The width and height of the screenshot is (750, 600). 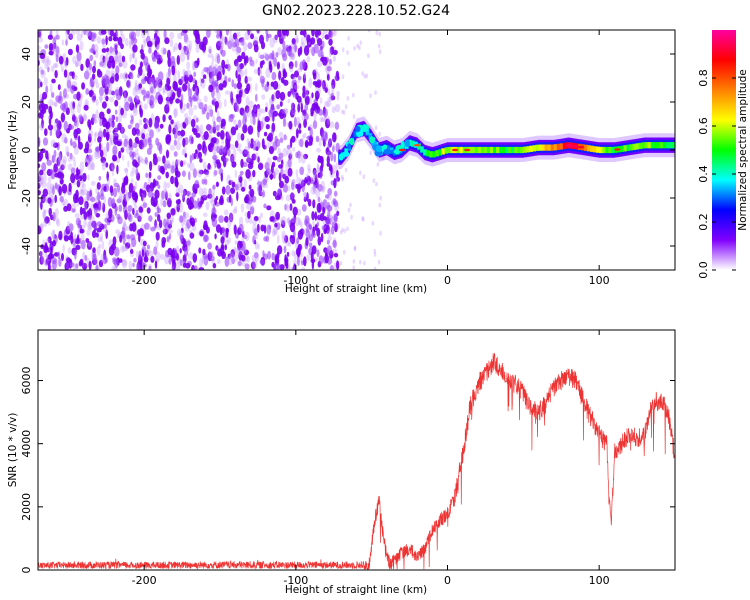 What do you see at coordinates (26, 198) in the screenshot?
I see `y-tick-label: -20` at bounding box center [26, 198].